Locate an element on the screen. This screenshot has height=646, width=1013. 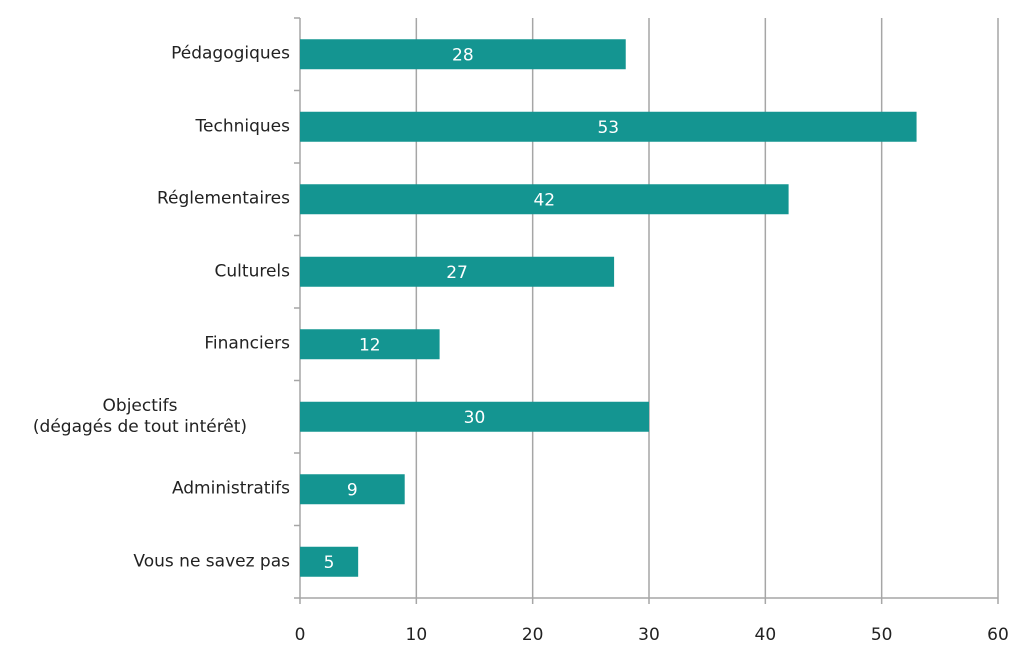
y-tick-label: Financiers is located at coordinates (247, 343).